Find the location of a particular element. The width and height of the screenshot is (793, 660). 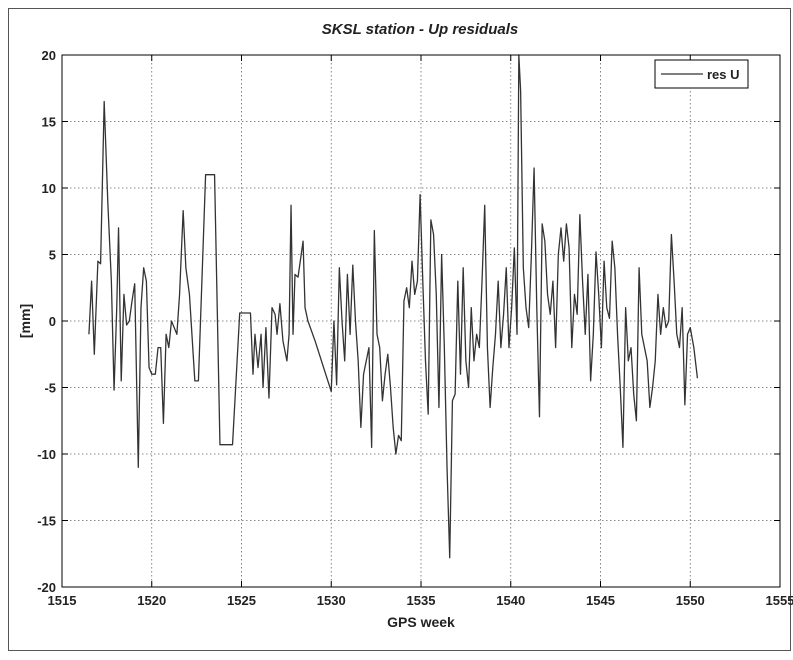

y-tick-label: 0 is located at coordinates (52, 321).